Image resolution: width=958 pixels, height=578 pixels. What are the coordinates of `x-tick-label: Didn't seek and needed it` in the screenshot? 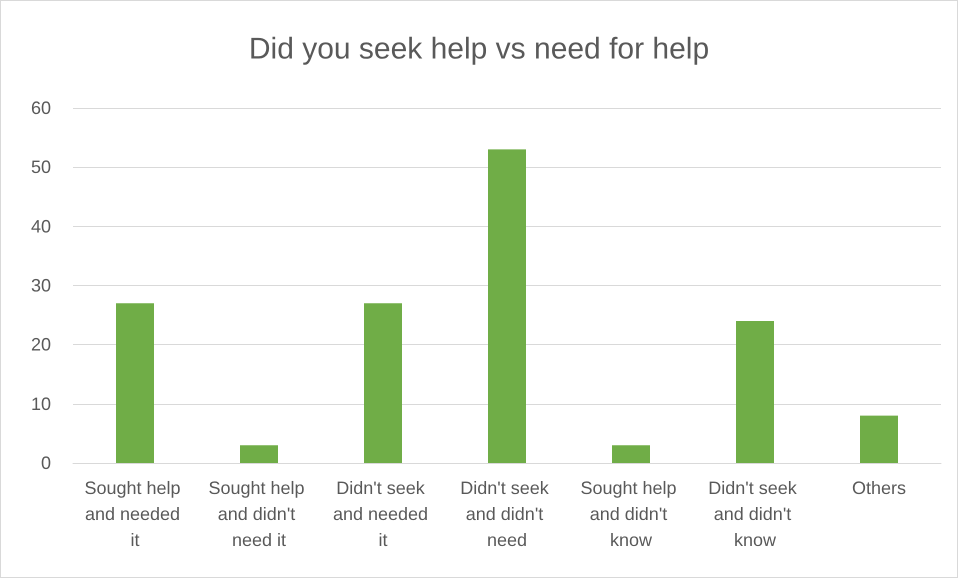 It's located at (383, 514).